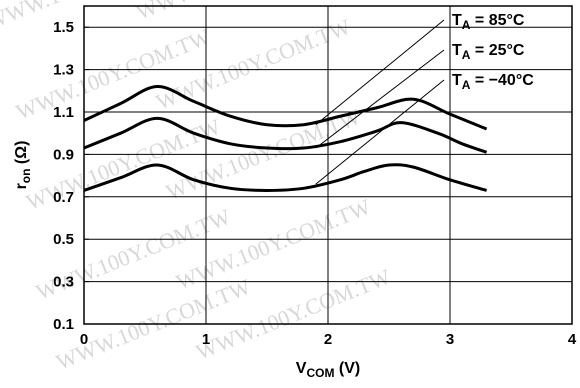 The width and height of the screenshot is (580, 388). Describe the element at coordinates (488, 52) in the screenshot. I see `legend-label-2: TA = 25°C` at that location.